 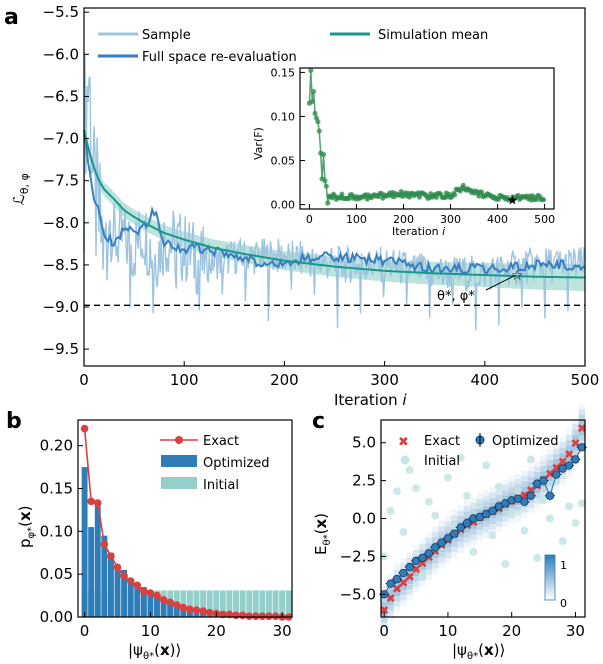 I want to click on panel-b-xtick-label: 20, so click(x=216, y=631).